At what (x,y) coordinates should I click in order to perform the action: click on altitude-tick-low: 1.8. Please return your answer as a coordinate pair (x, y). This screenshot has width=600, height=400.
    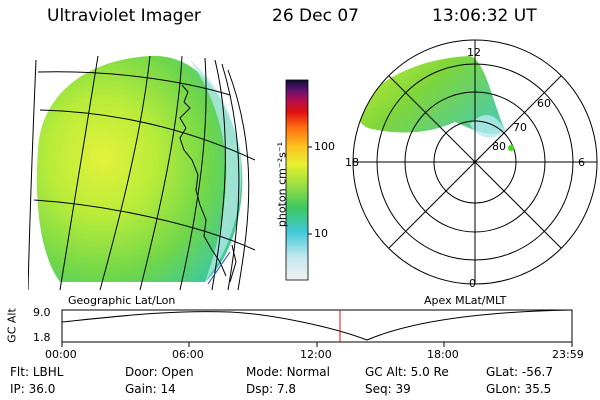
    Looking at the image, I should click on (42, 337).